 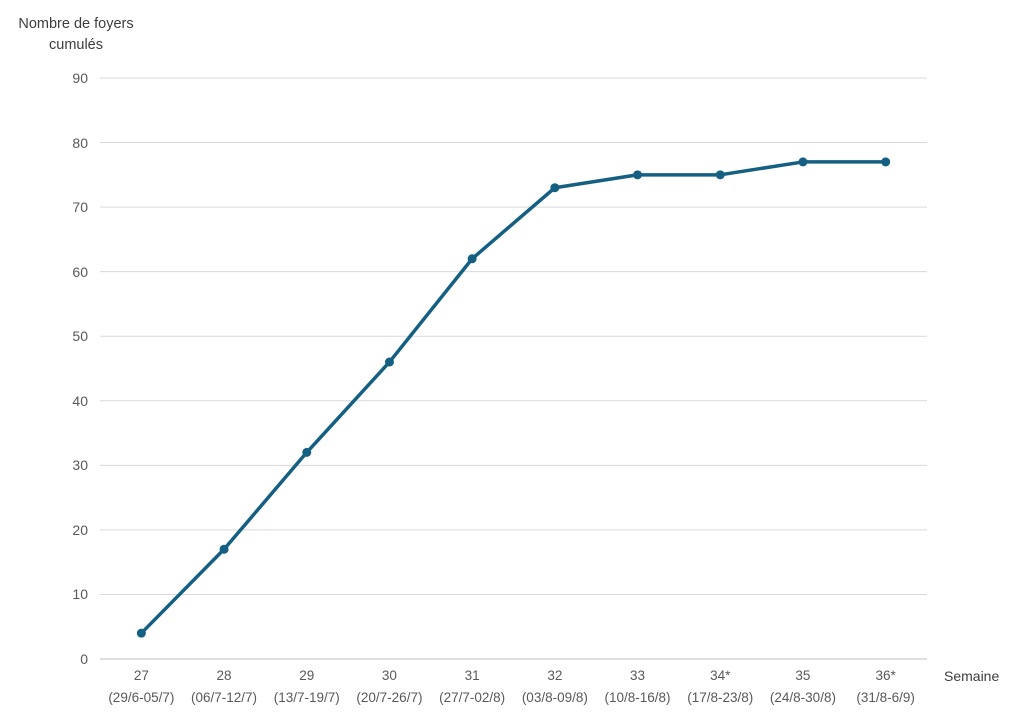 What do you see at coordinates (472, 697) in the screenshot?
I see `x-tick-dates: (27/7-02/8)` at bounding box center [472, 697].